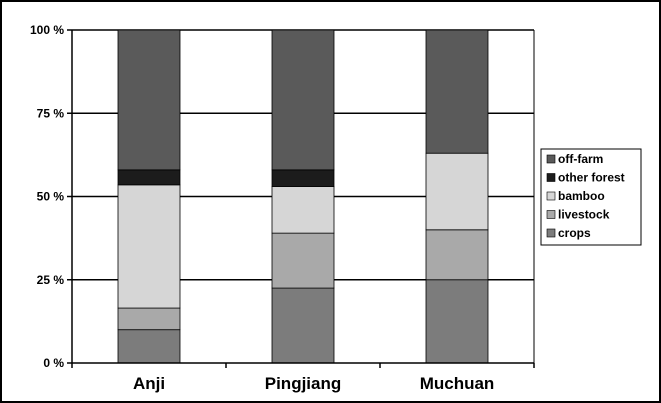 Image resolution: width=661 pixels, height=403 pixels. Describe the element at coordinates (581, 196) in the screenshot. I see `legend-label: bamboo` at that location.